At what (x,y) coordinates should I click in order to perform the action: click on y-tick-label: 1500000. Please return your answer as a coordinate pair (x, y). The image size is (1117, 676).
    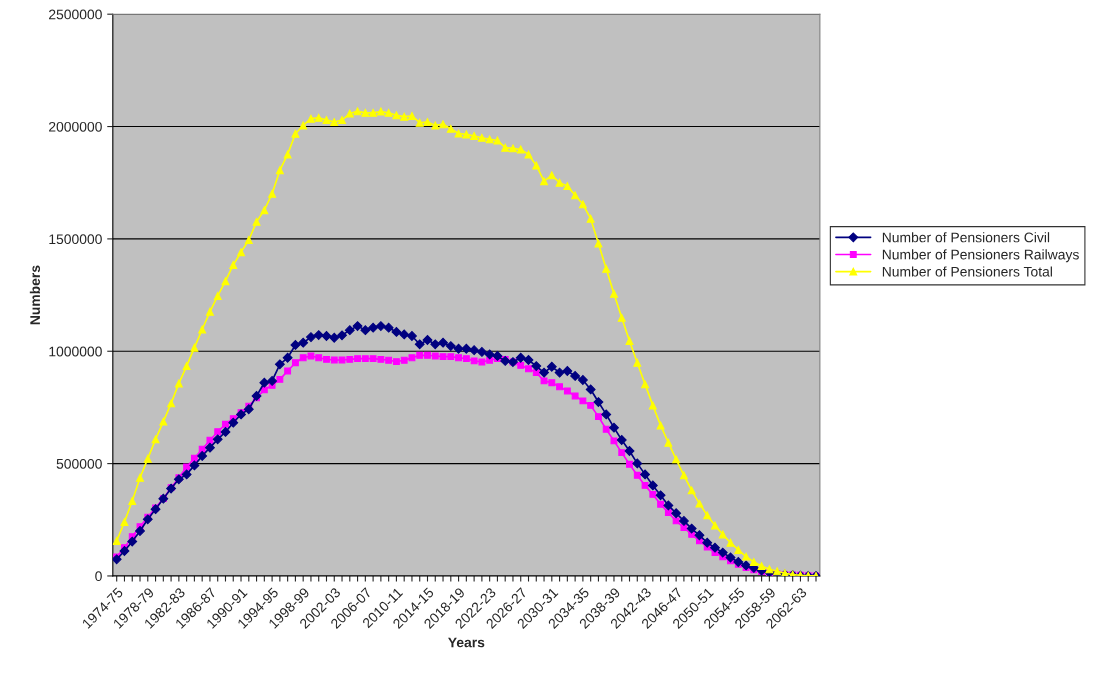
    Looking at the image, I should click on (75, 239).